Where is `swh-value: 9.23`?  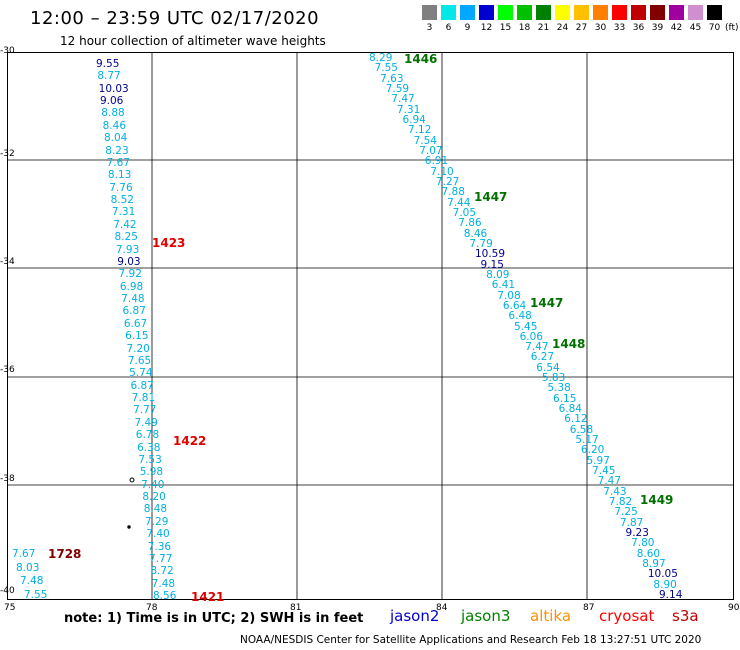
swh-value: 9.23 is located at coordinates (637, 533).